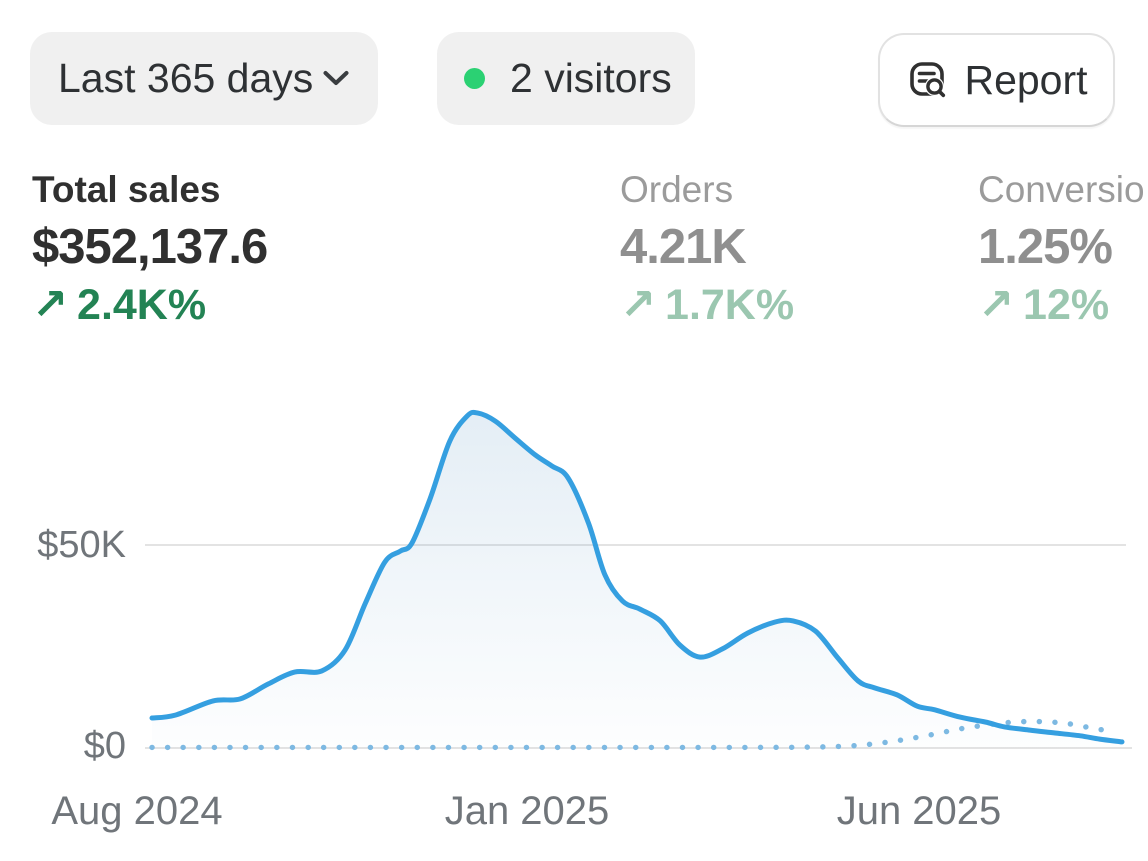  Describe the element at coordinates (1061, 189) in the screenshot. I see `metric-label: Conversio` at that location.